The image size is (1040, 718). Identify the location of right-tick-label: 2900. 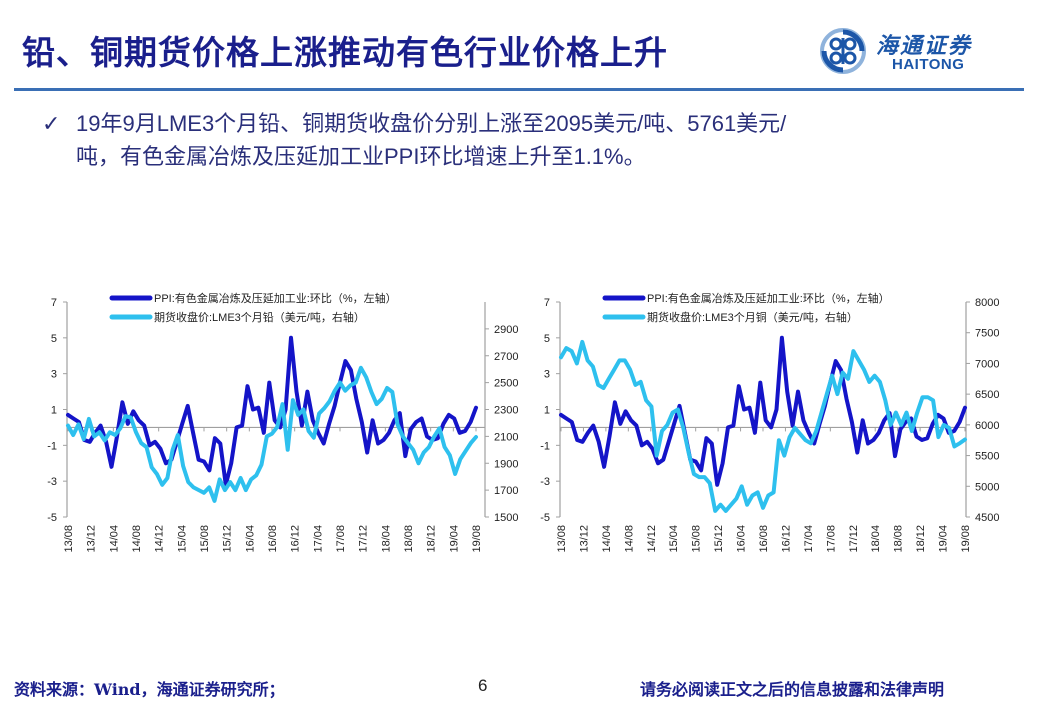
(506, 330).